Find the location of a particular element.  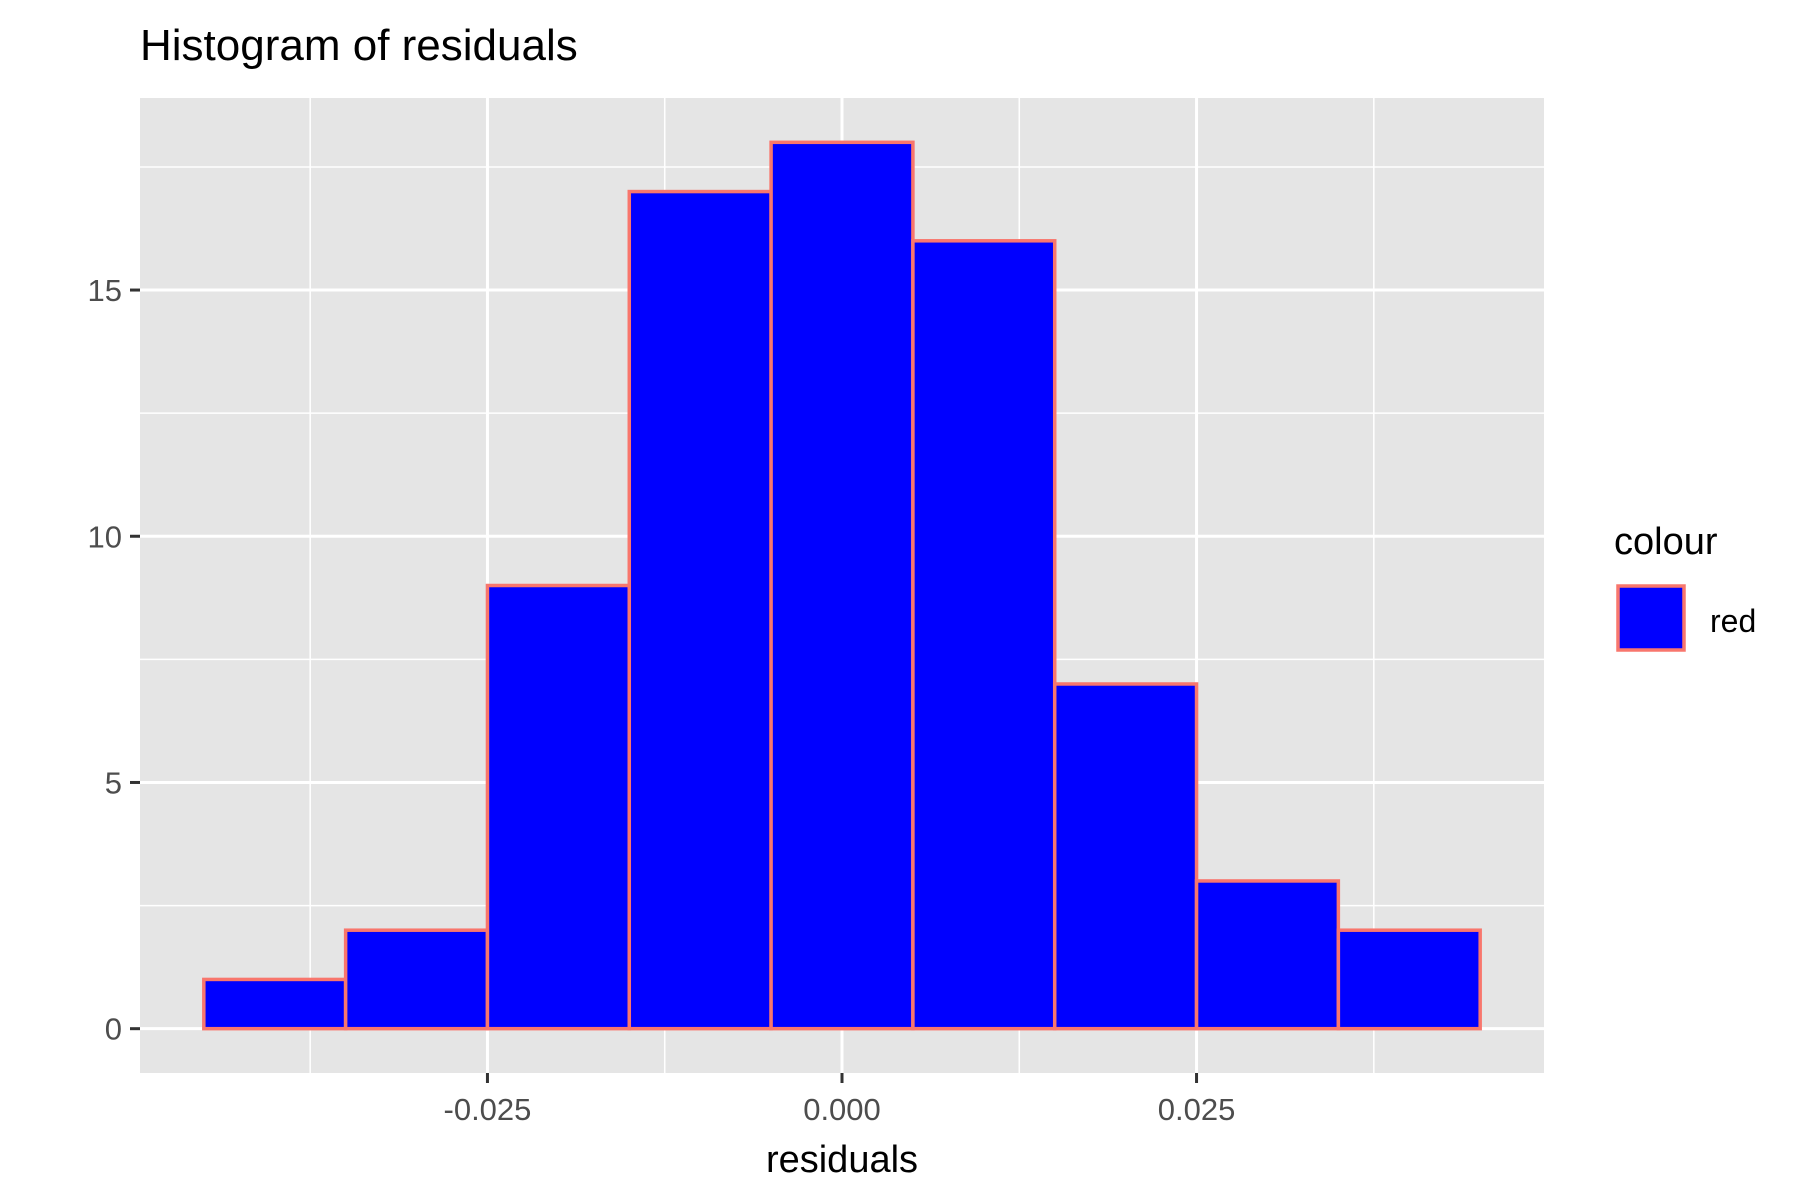

x-tick-label: 0.000 is located at coordinates (842, 1109).